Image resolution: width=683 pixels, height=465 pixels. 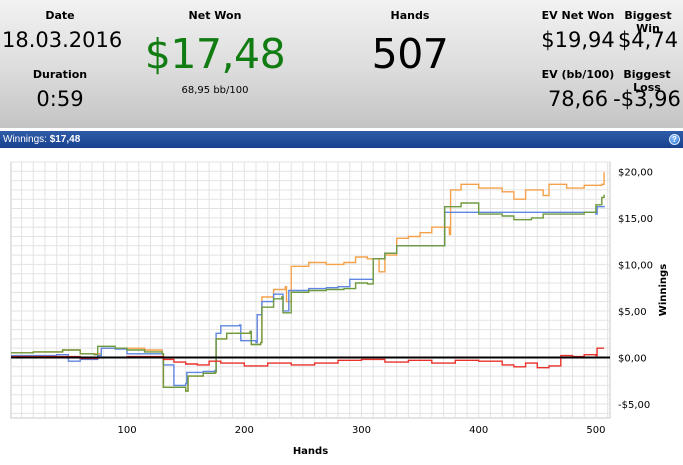 I want to click on title-value: $17,48, so click(x=65, y=139).